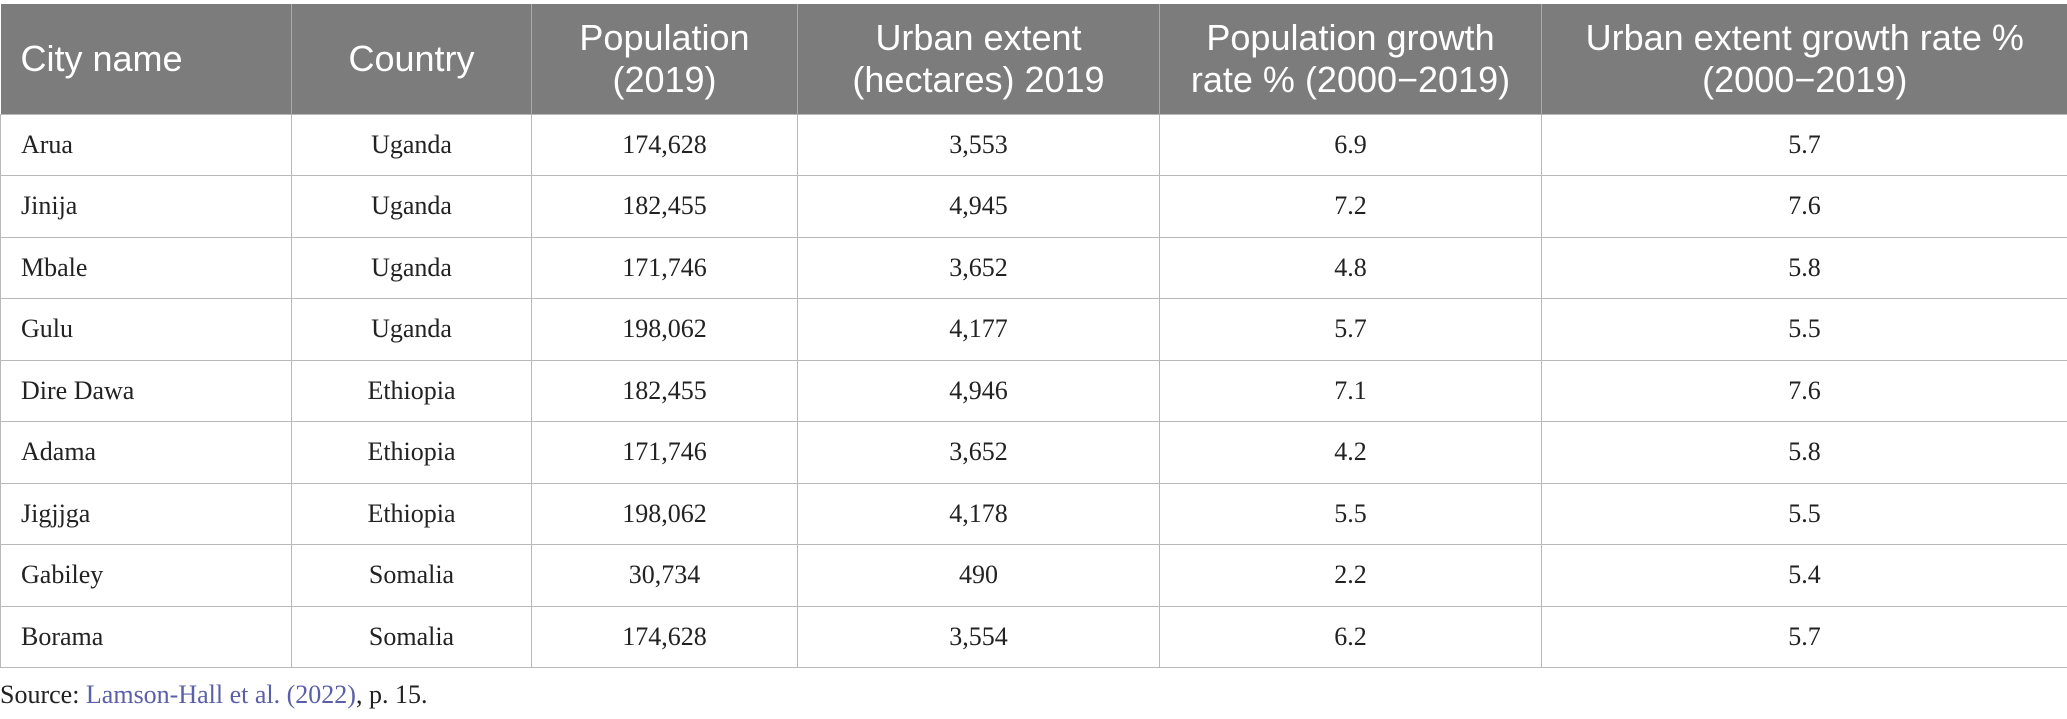 This screenshot has height=719, width=2067. What do you see at coordinates (1350, 79) in the screenshot?
I see `header-line: rate % (2000−2019)` at bounding box center [1350, 79].